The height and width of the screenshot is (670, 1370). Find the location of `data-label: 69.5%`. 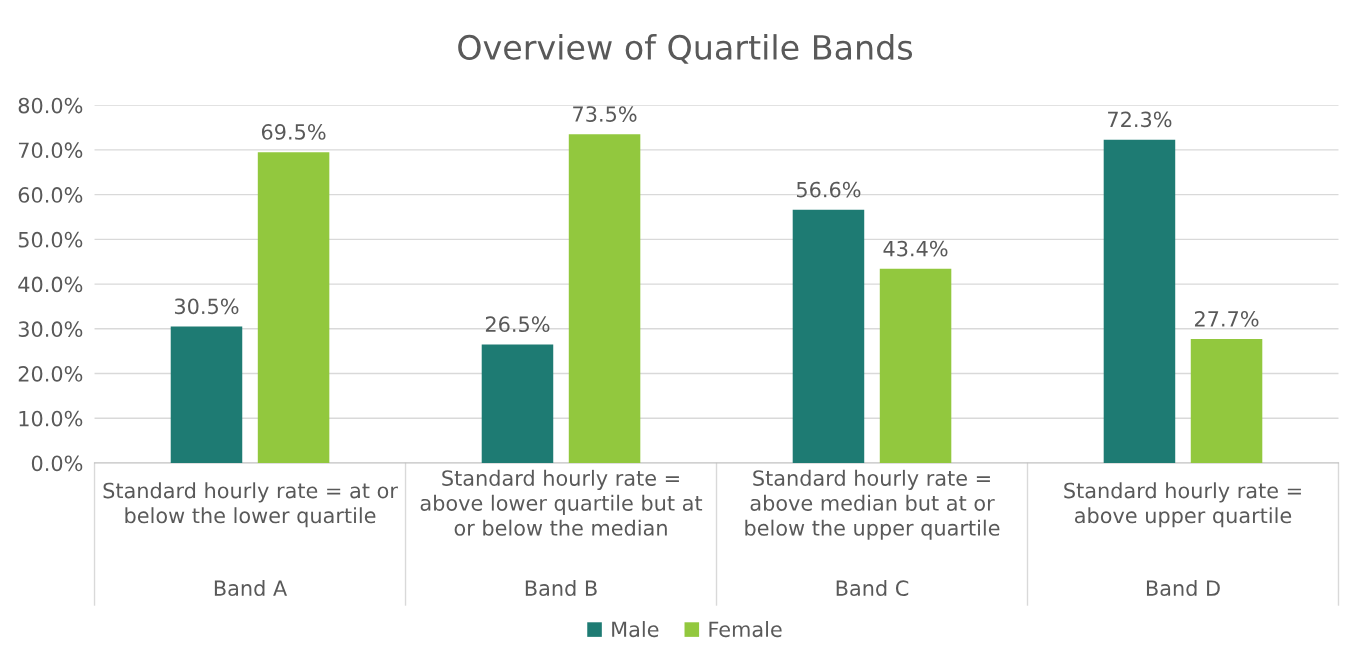

data-label: 69.5% is located at coordinates (293, 132).